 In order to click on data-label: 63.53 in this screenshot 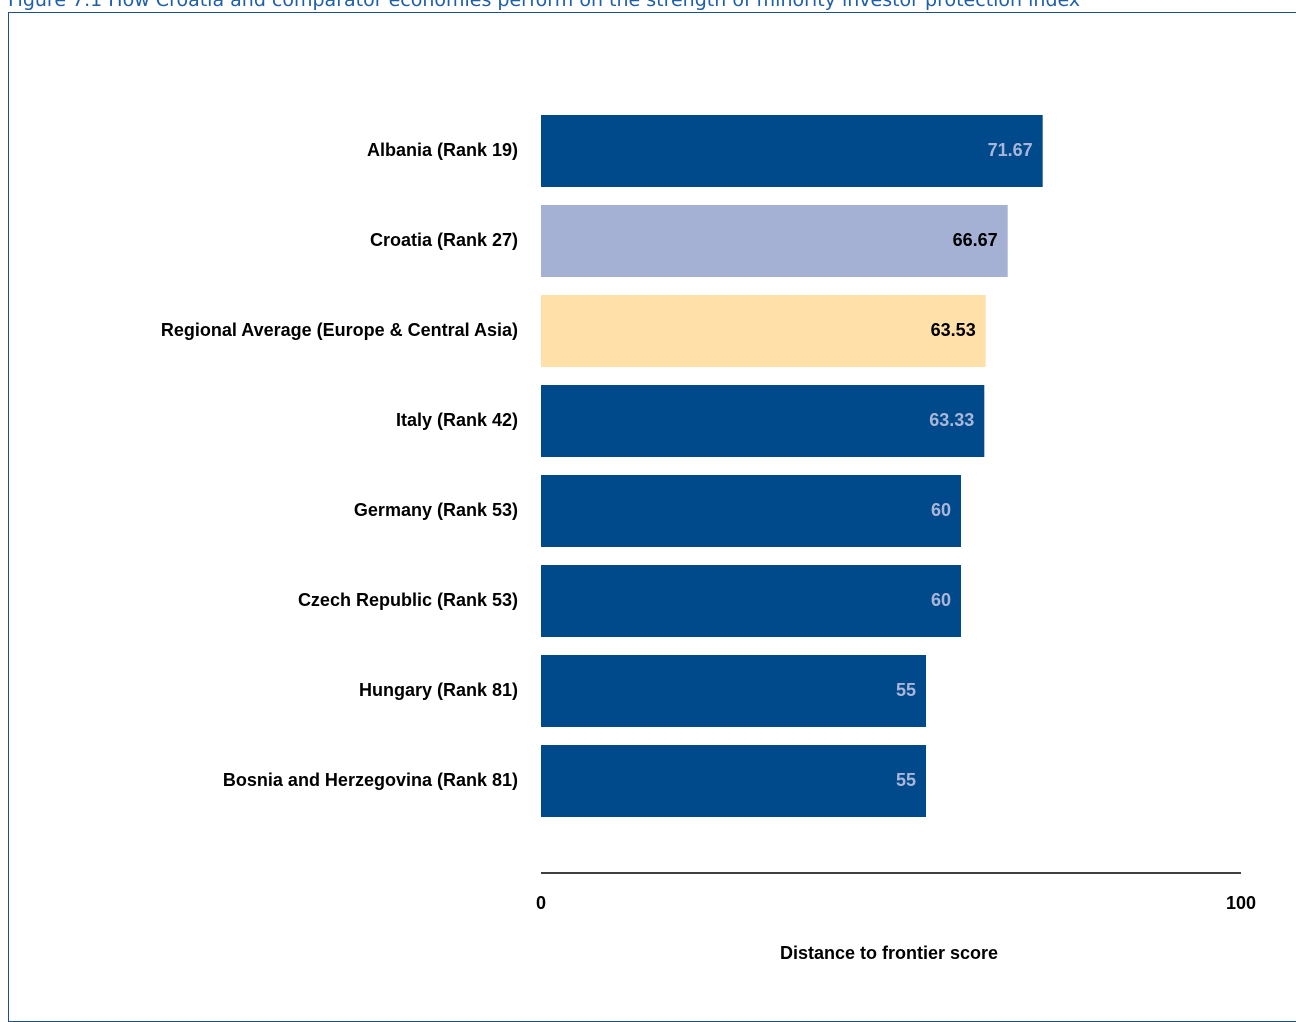, I will do `click(953, 330)`.